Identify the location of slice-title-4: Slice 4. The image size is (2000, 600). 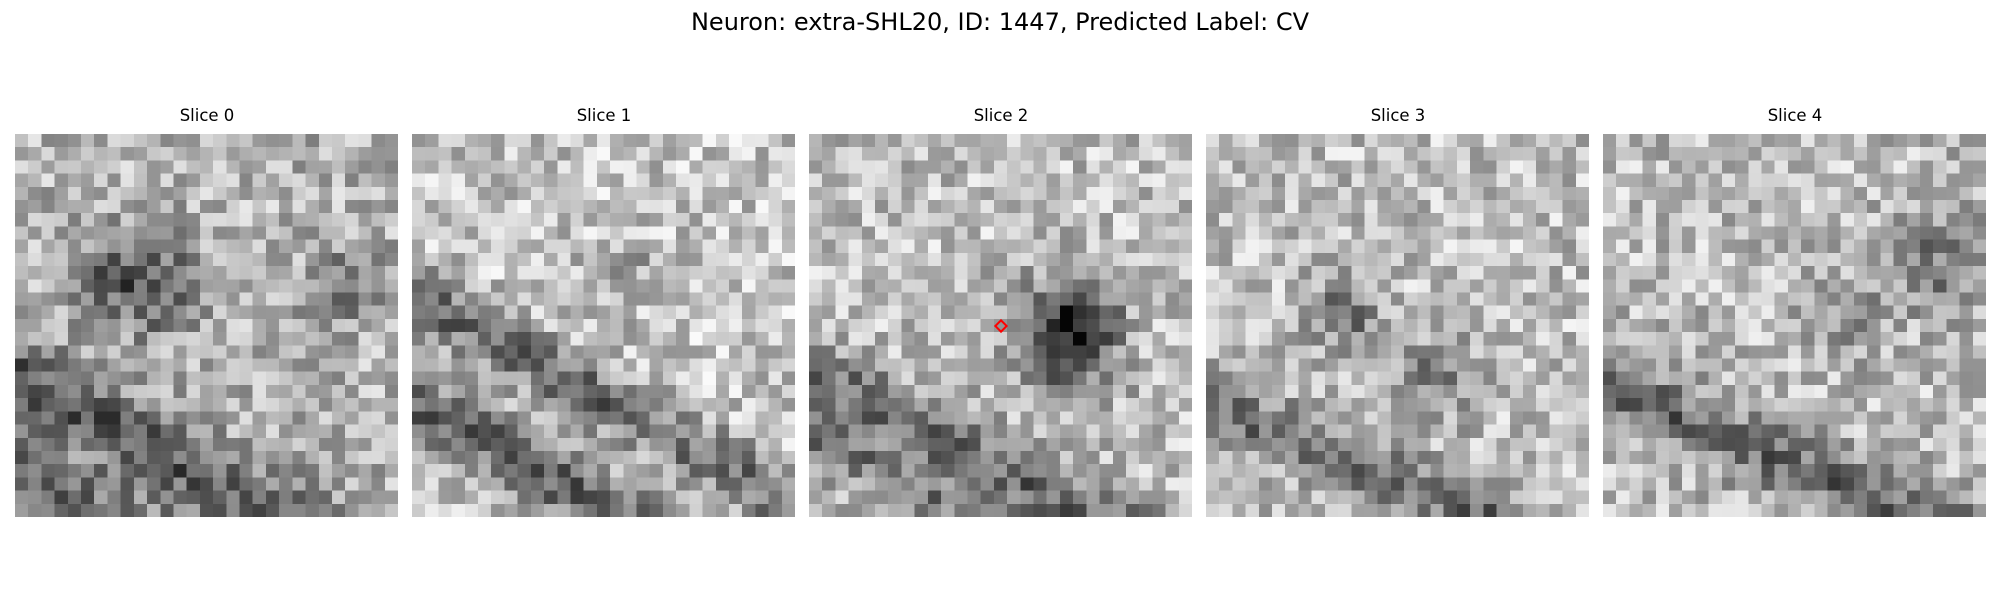
(1795, 115).